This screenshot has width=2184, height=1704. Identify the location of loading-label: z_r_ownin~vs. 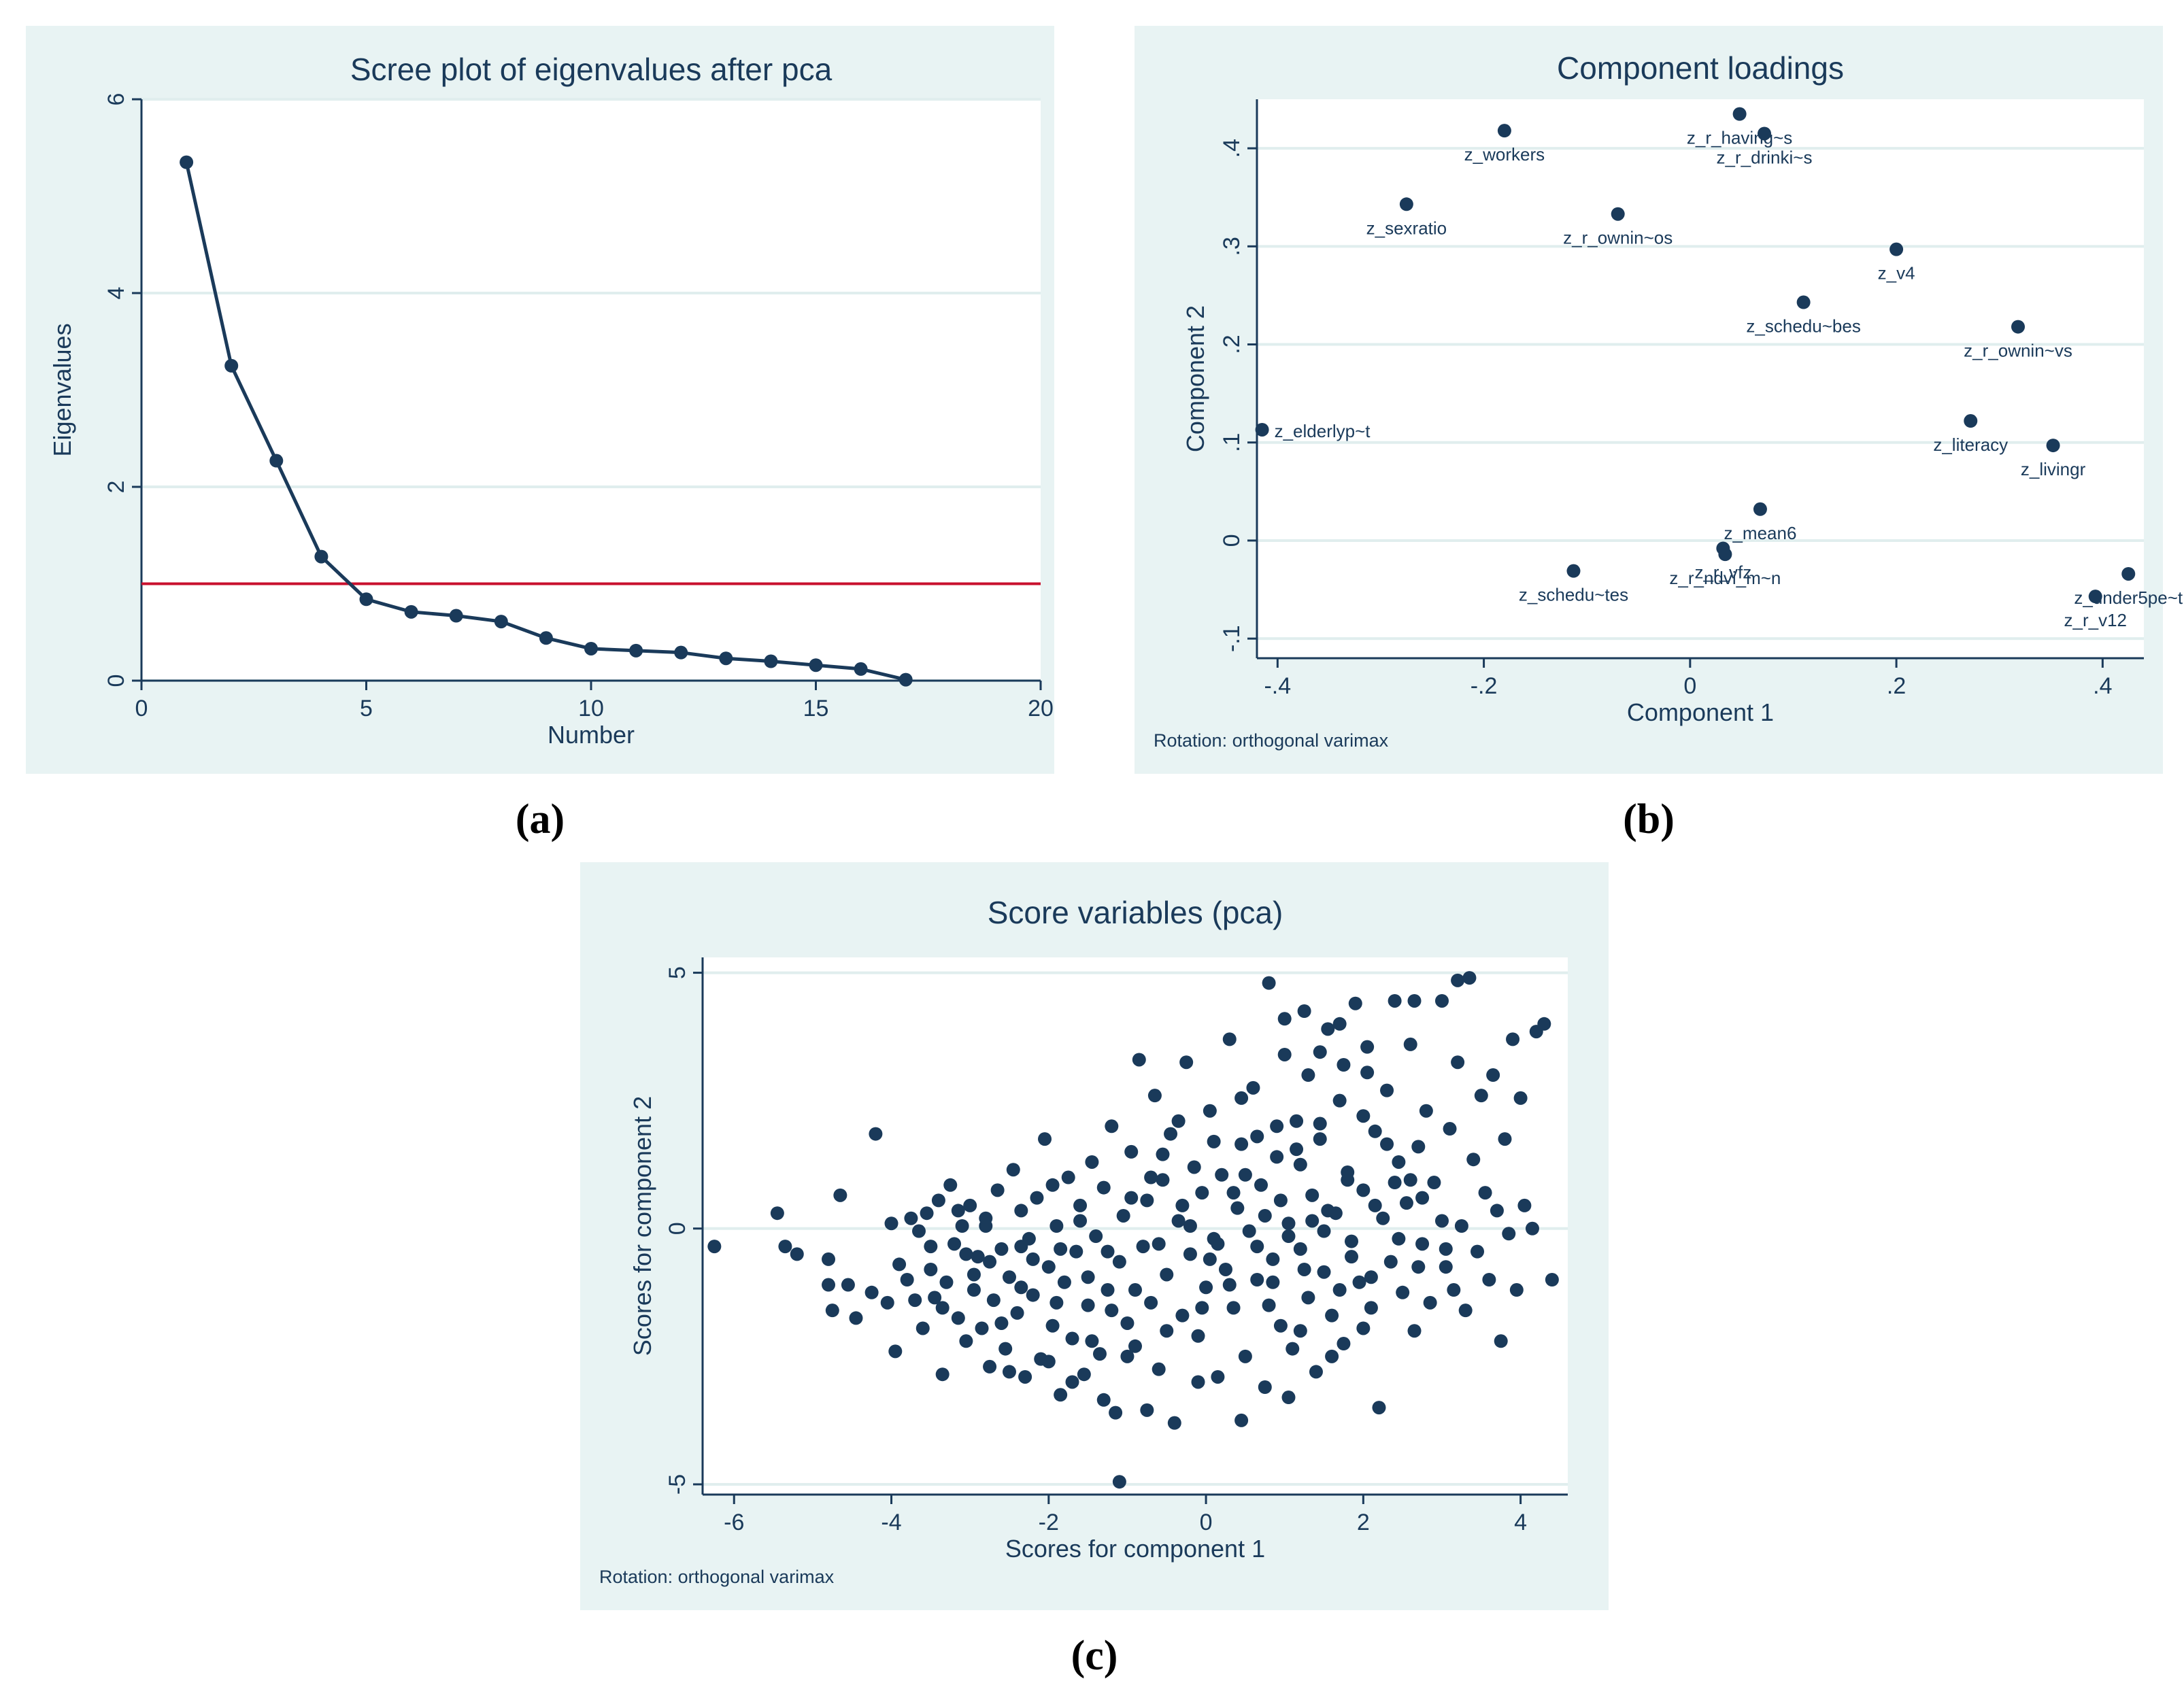
(2018, 351).